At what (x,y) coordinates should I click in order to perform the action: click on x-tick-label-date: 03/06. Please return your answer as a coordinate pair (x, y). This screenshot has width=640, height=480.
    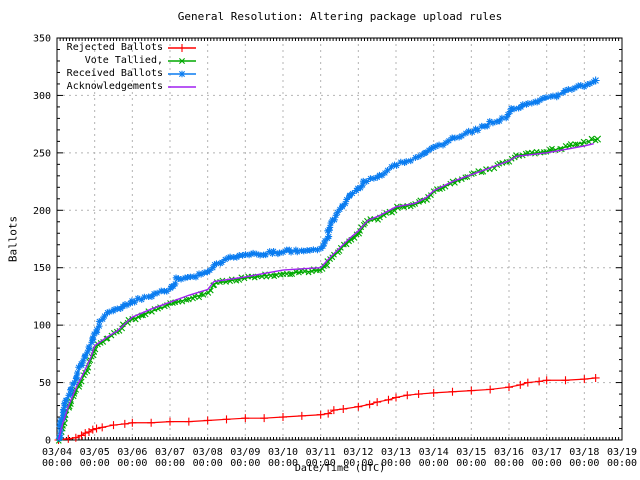
    Looking at the image, I should click on (132, 452).